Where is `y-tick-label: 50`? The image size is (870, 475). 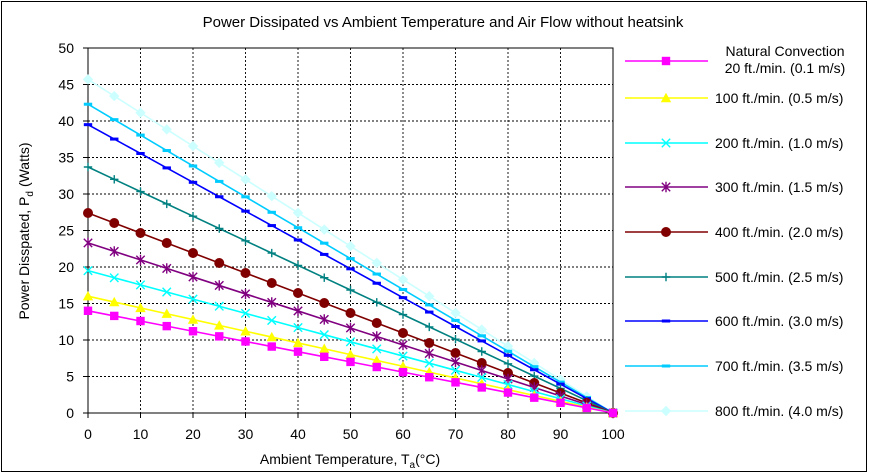 y-tick-label: 50 is located at coordinates (66, 48).